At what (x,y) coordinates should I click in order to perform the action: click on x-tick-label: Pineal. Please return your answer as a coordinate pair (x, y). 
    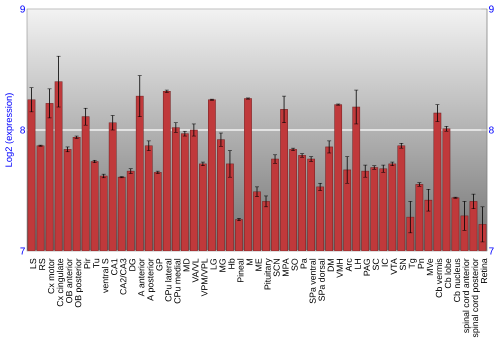
    Looking at the image, I should click on (240, 270).